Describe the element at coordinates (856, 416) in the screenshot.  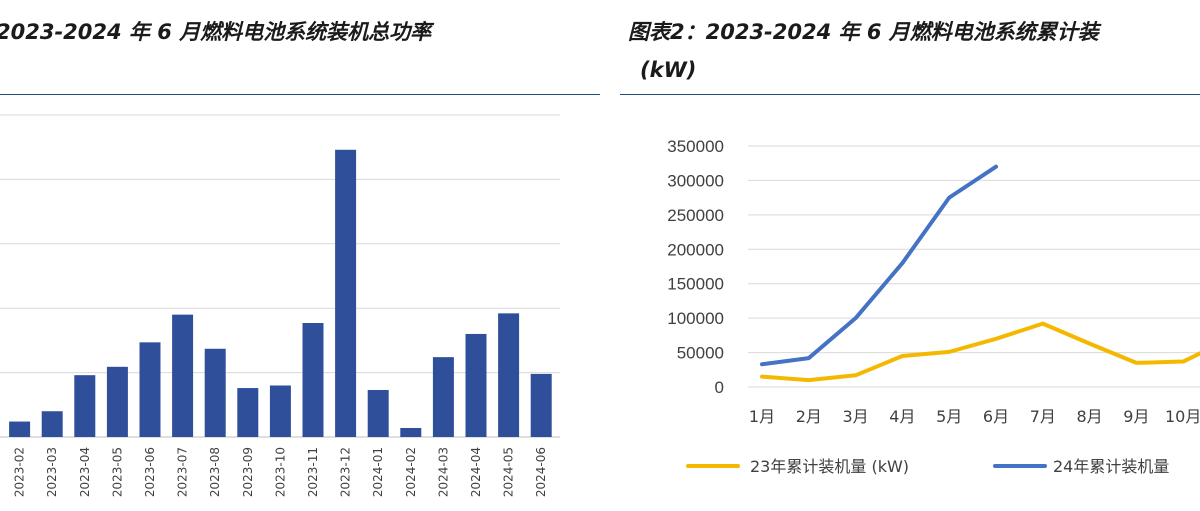
I see `x-tick-label: 3月` at that location.